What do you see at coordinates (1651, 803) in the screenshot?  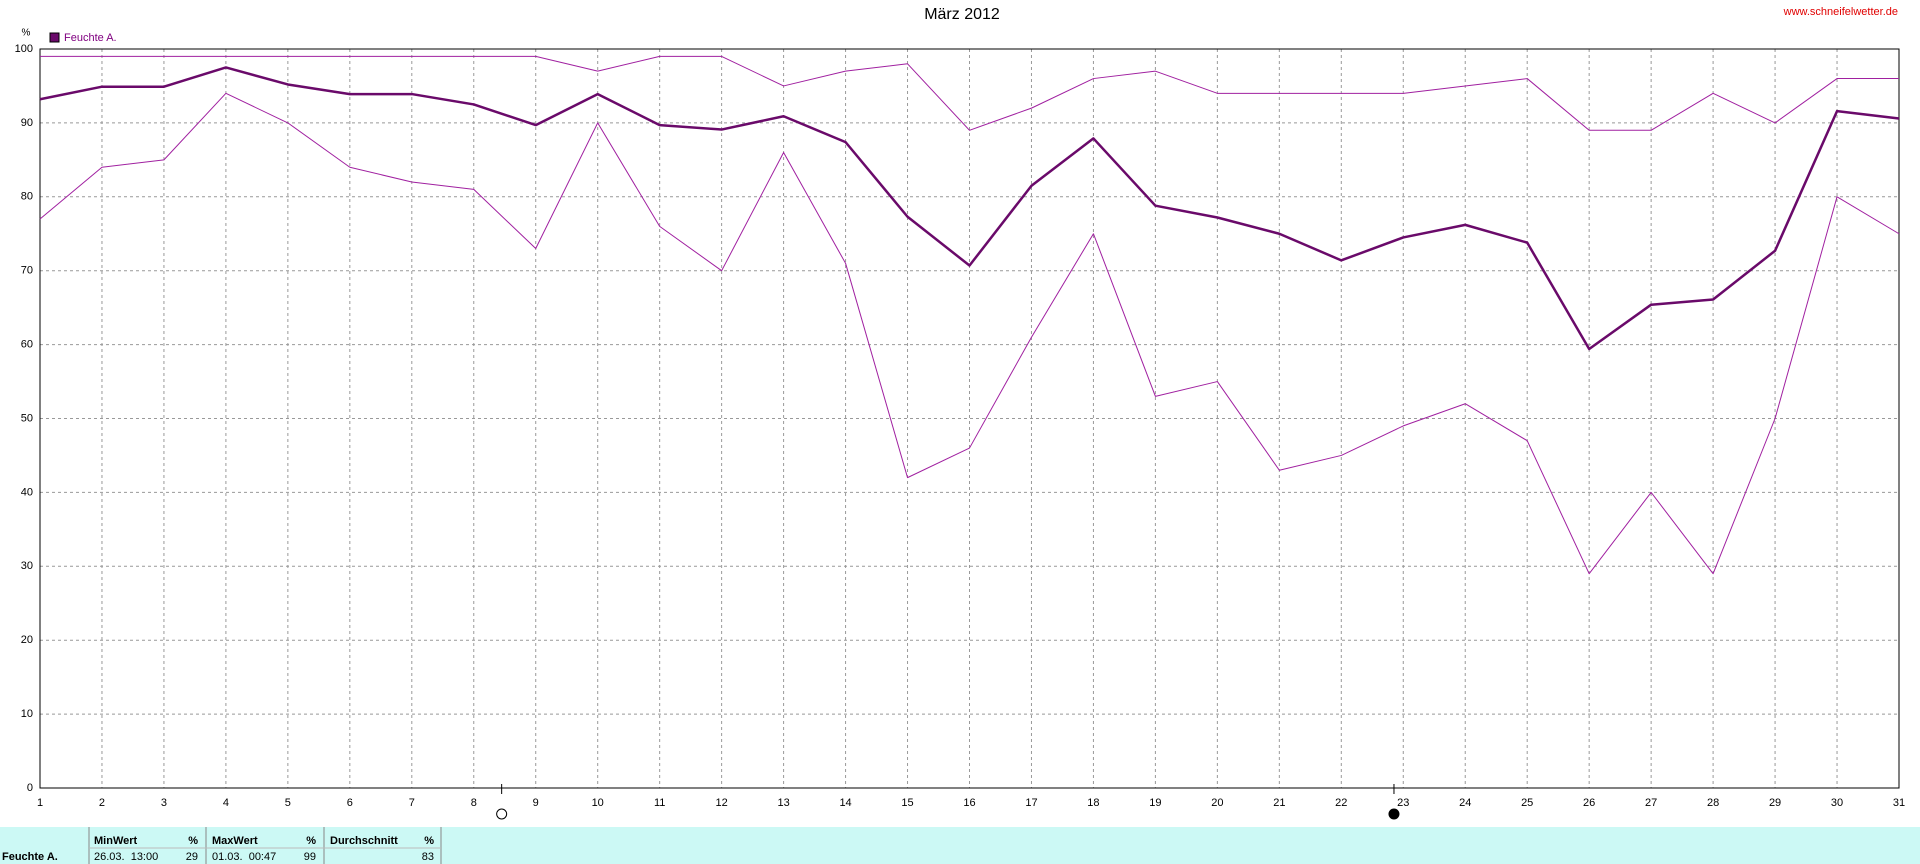 I see `x-tick-label: 27` at bounding box center [1651, 803].